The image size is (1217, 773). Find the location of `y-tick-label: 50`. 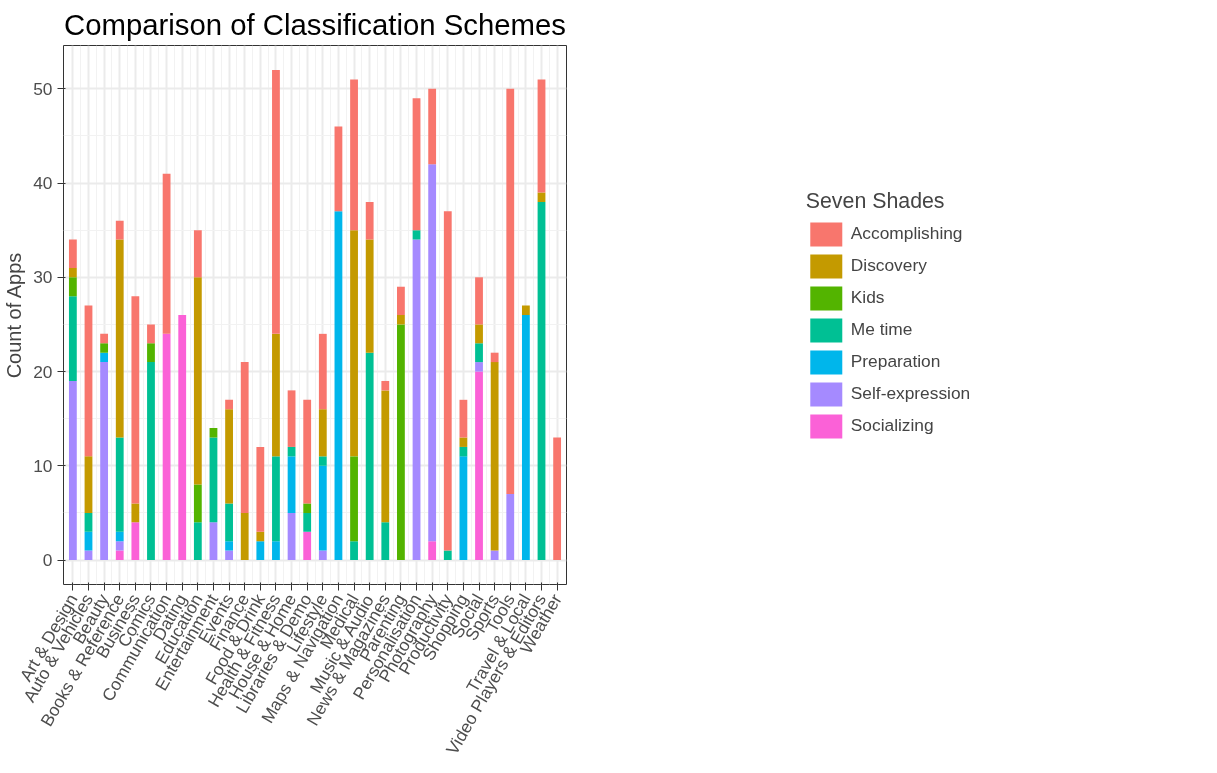

y-tick-label: 50 is located at coordinates (43, 88).